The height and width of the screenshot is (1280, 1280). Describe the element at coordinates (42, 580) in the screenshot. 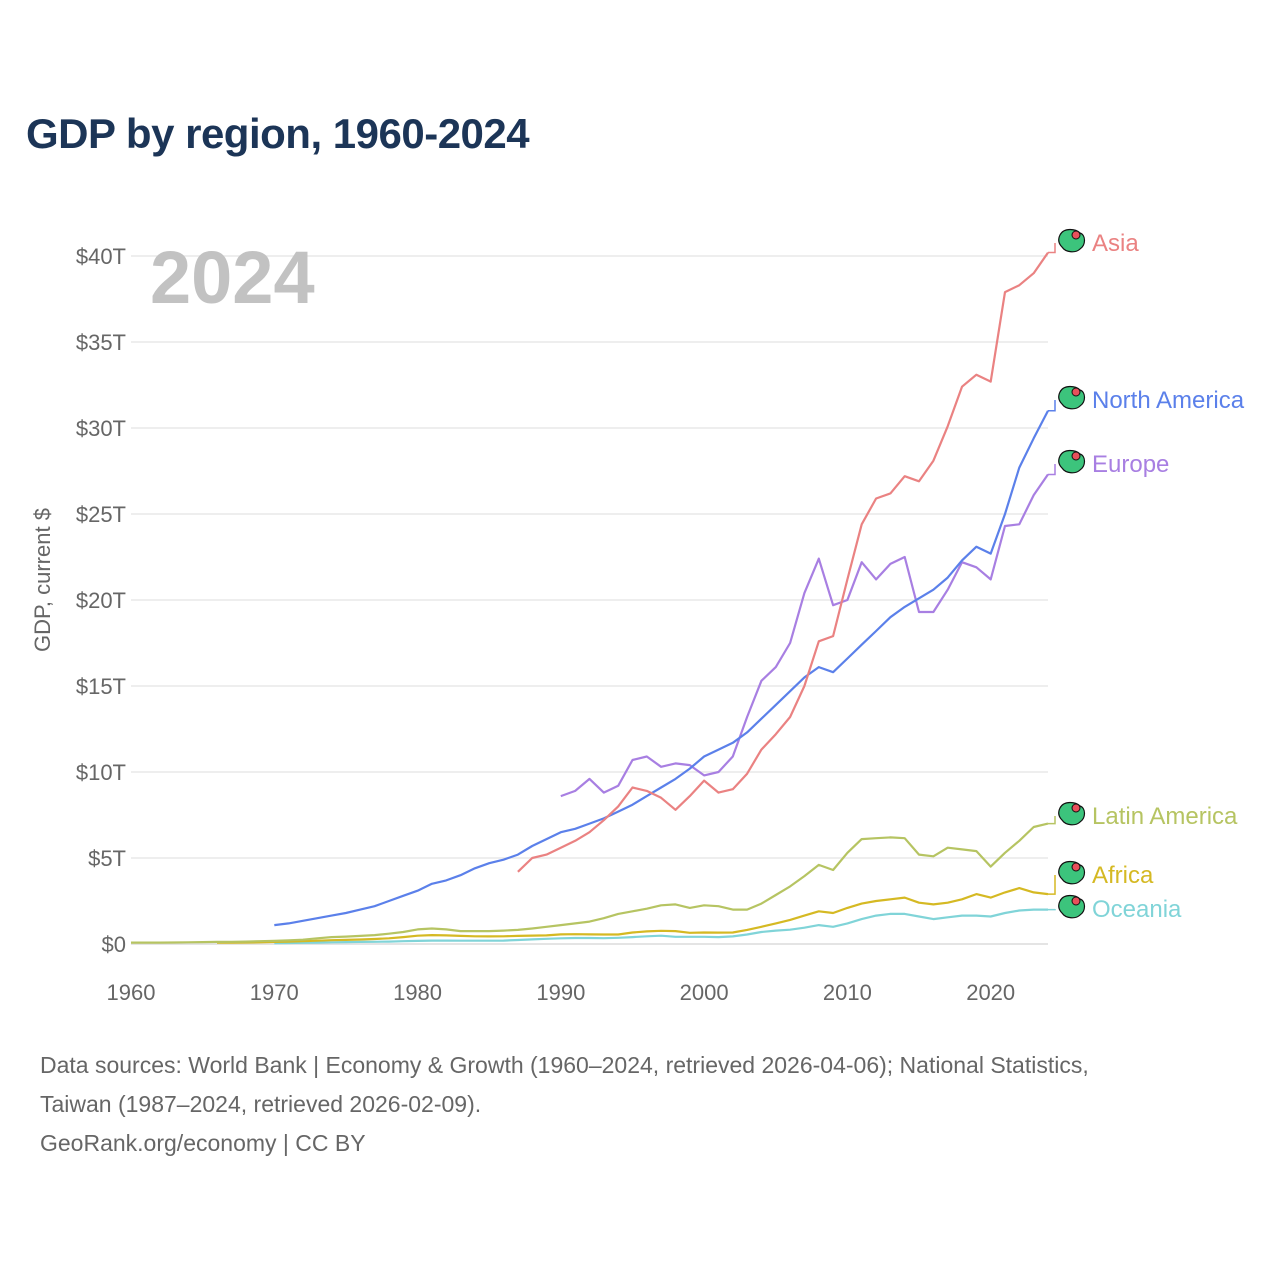

I see `y-axis-label: GDP, current $` at that location.